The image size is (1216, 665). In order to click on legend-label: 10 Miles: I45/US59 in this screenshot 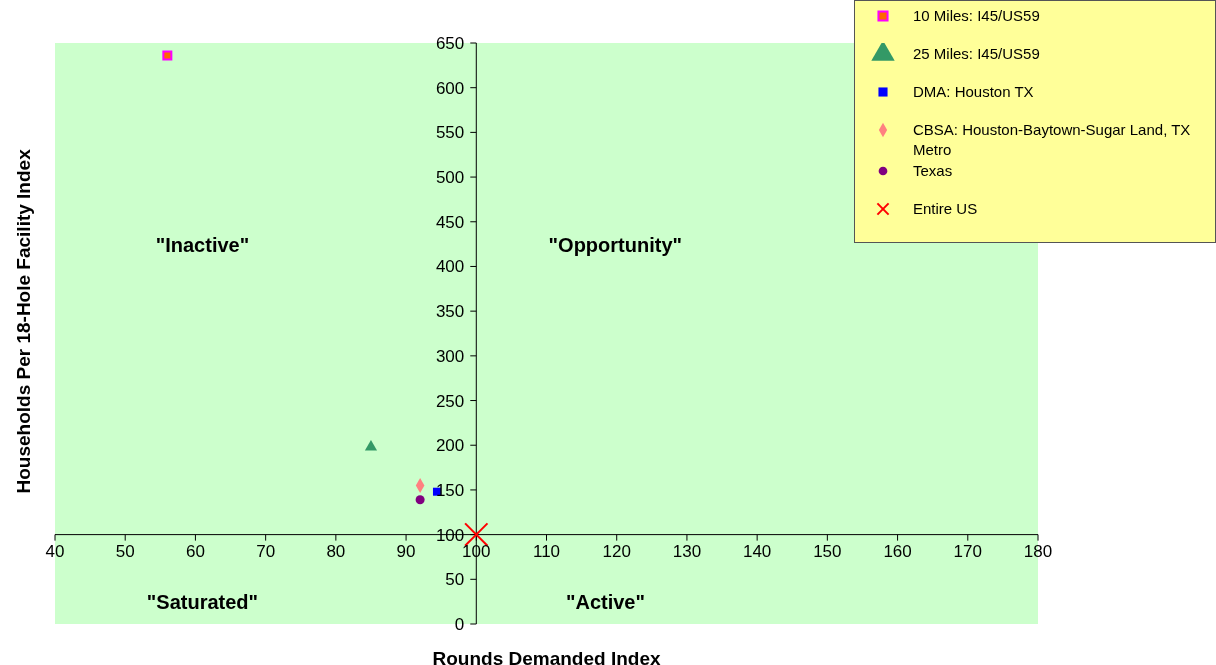, I will do `click(976, 16)`.